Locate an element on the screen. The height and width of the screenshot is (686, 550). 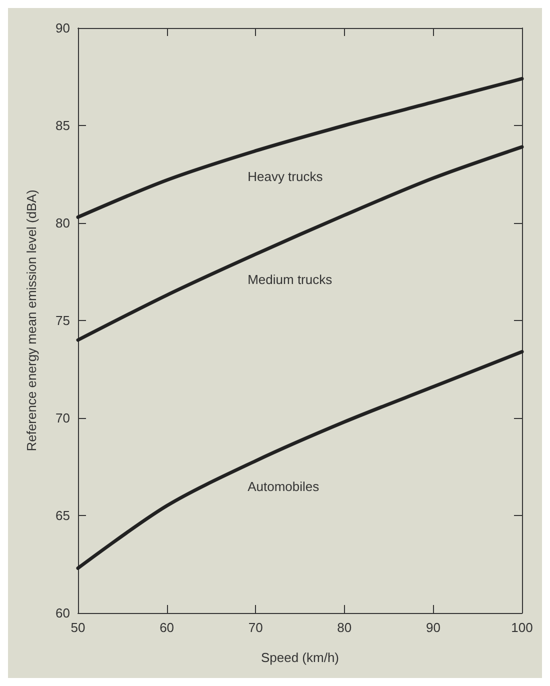
y-tick-label: 60 is located at coordinates (63, 613).